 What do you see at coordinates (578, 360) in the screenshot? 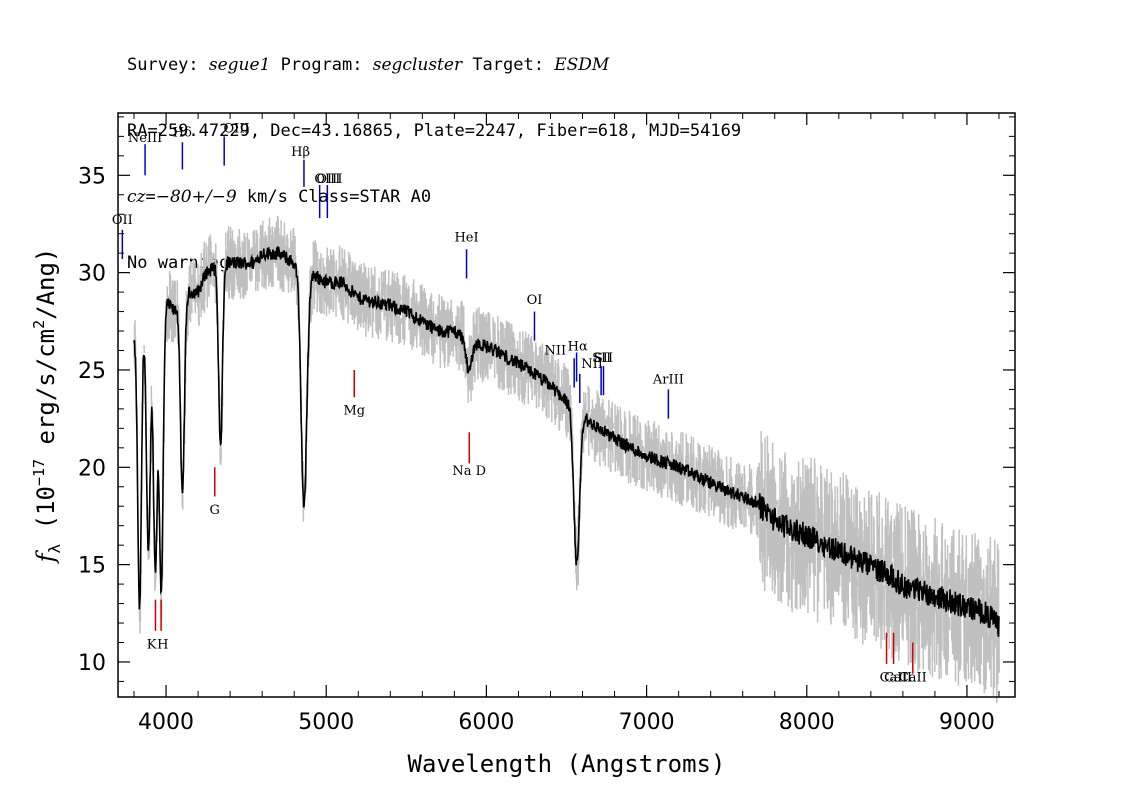
I see `line-marker-hα: Hα` at bounding box center [578, 360].